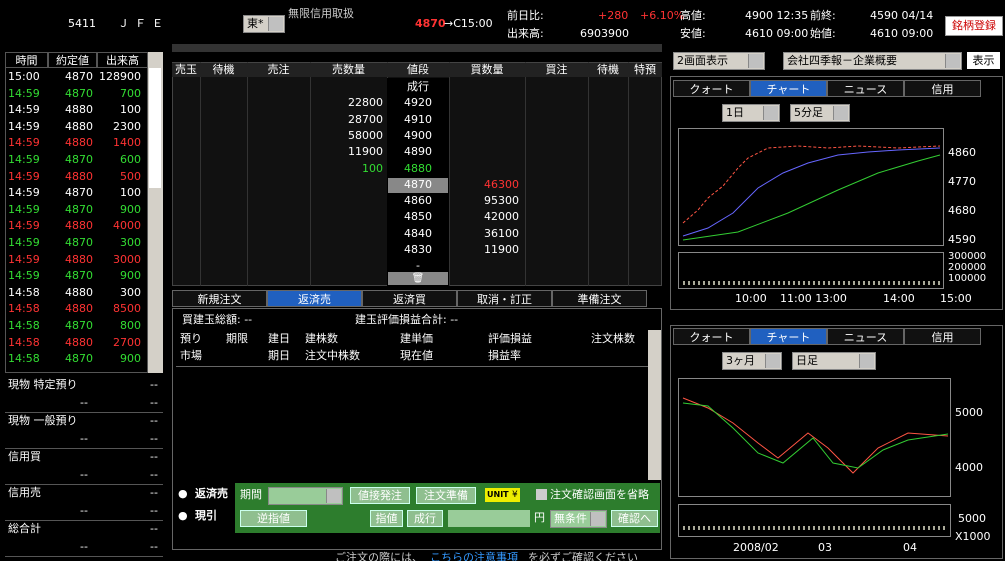 The image size is (1005, 561). Describe the element at coordinates (446, 495) in the screenshot. I see `prepare: 注文準備` at that location.